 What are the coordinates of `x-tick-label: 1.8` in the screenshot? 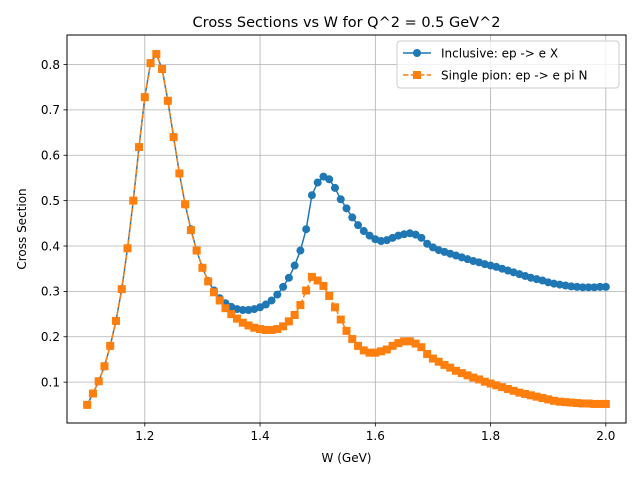 It's located at (490, 436).